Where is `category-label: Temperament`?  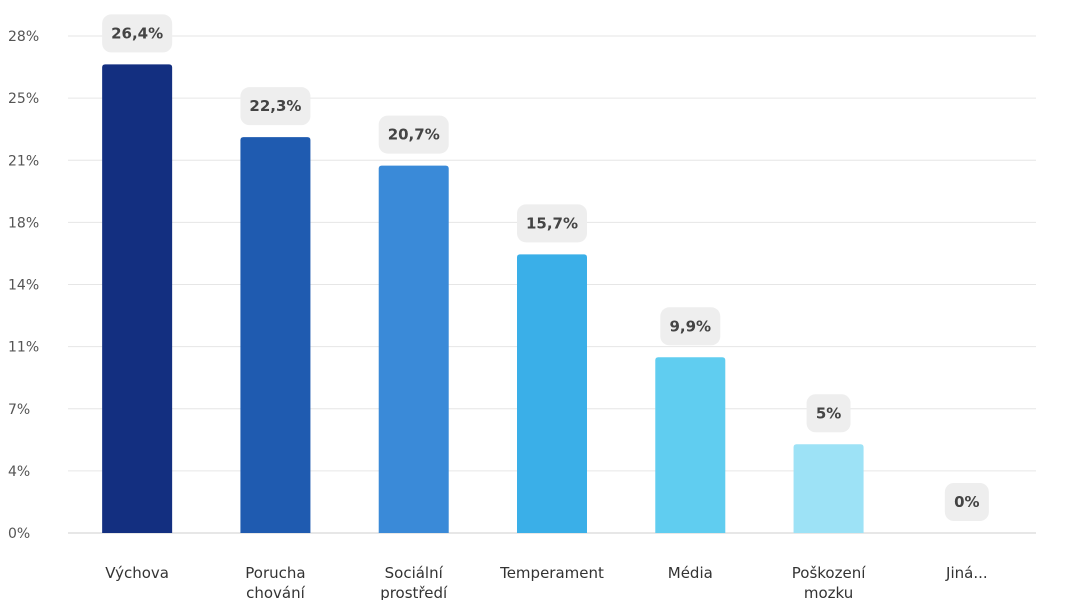
category-label: Temperament is located at coordinates (551, 573).